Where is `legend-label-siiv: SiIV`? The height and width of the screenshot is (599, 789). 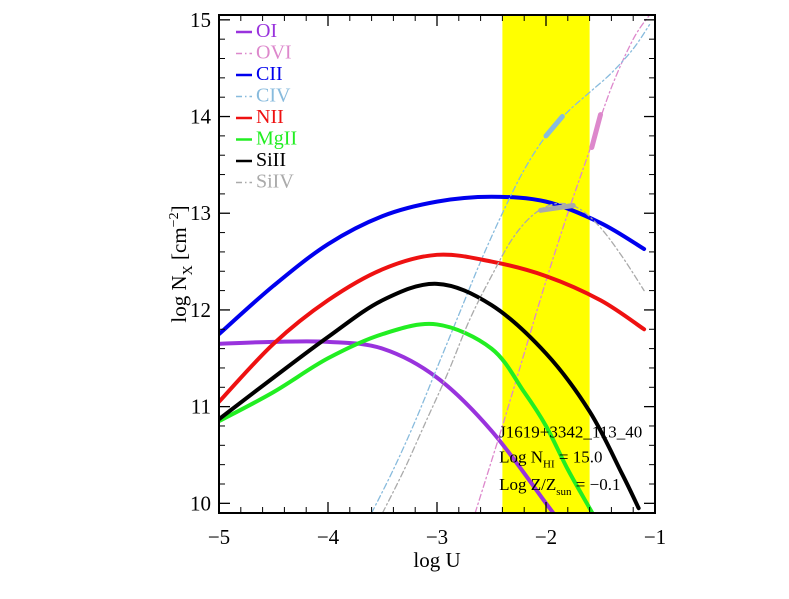
legend-label-siiv: SiIV is located at coordinates (275, 182).